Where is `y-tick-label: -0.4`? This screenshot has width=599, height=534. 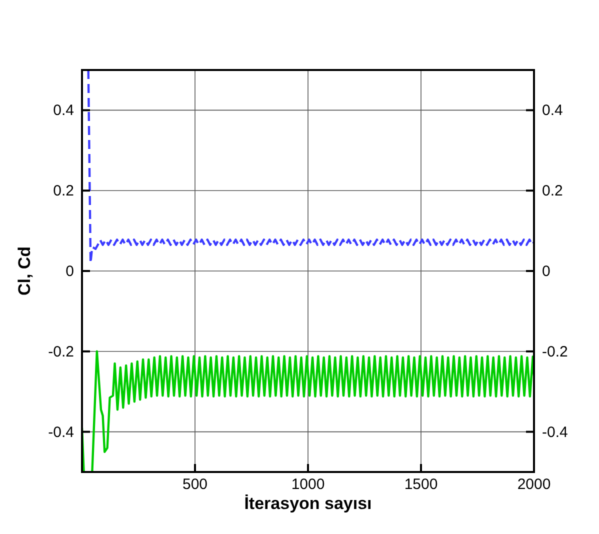
y-tick-label: -0.4 is located at coordinates (61, 432).